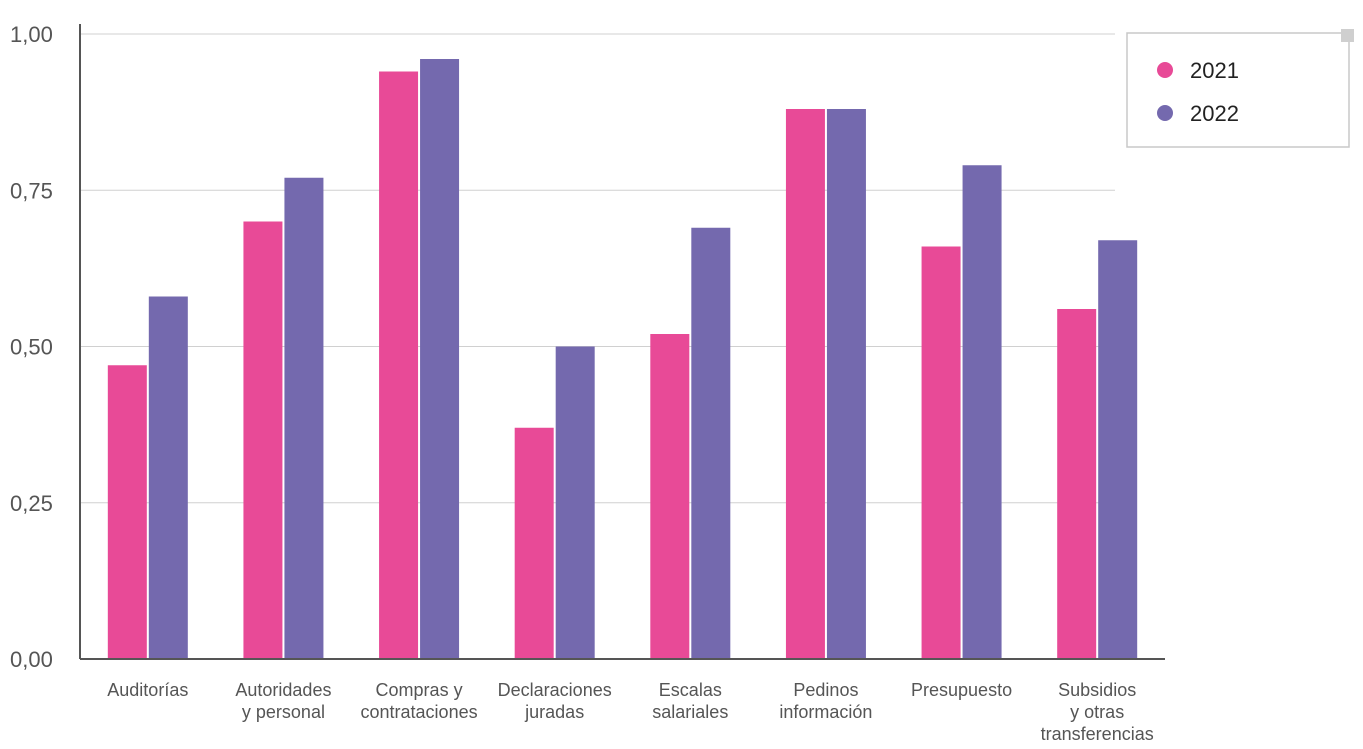  I want to click on x-tick-label: Subsidios y otras transferencias, so click(1097, 712).